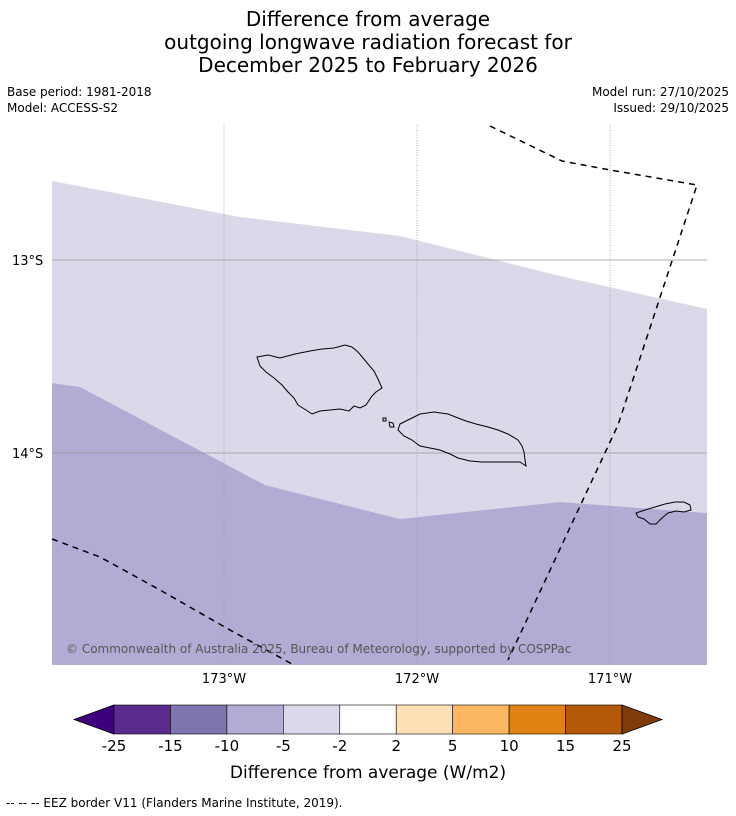  What do you see at coordinates (27, 454) in the screenshot?
I see `lat-label-14s: 14°S` at bounding box center [27, 454].